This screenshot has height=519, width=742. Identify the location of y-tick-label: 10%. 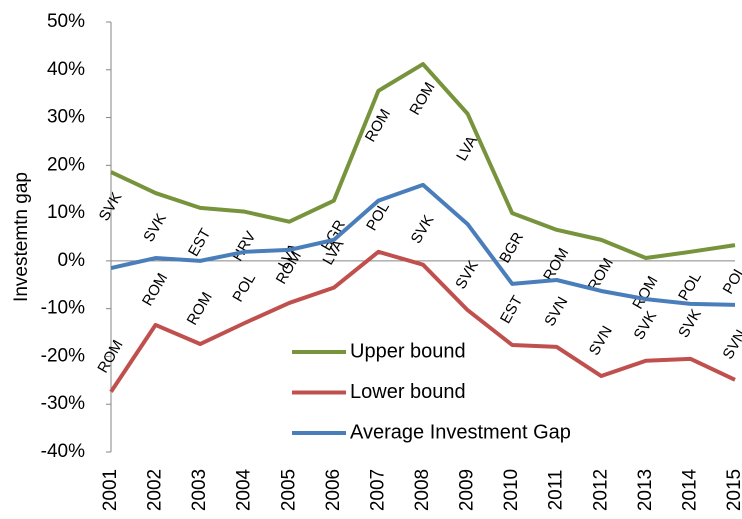
(66, 212).